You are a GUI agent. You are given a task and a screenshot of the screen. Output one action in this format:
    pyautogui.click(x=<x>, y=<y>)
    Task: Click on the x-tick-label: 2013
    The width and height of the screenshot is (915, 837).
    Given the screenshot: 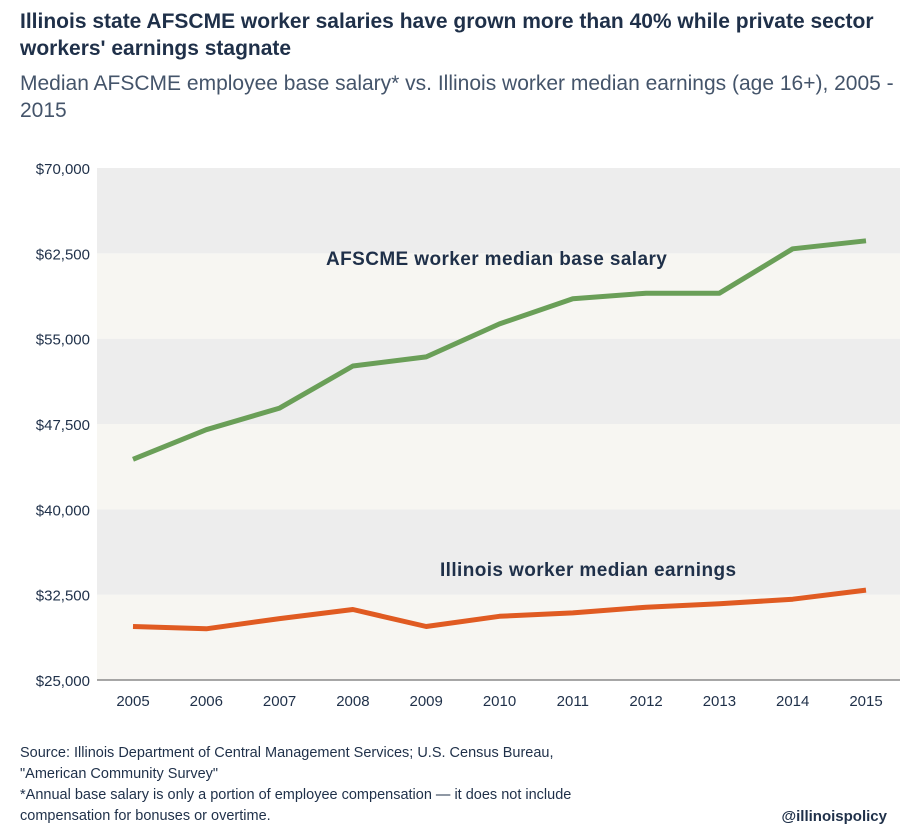 What is the action you would take?
    pyautogui.click(x=719, y=701)
    